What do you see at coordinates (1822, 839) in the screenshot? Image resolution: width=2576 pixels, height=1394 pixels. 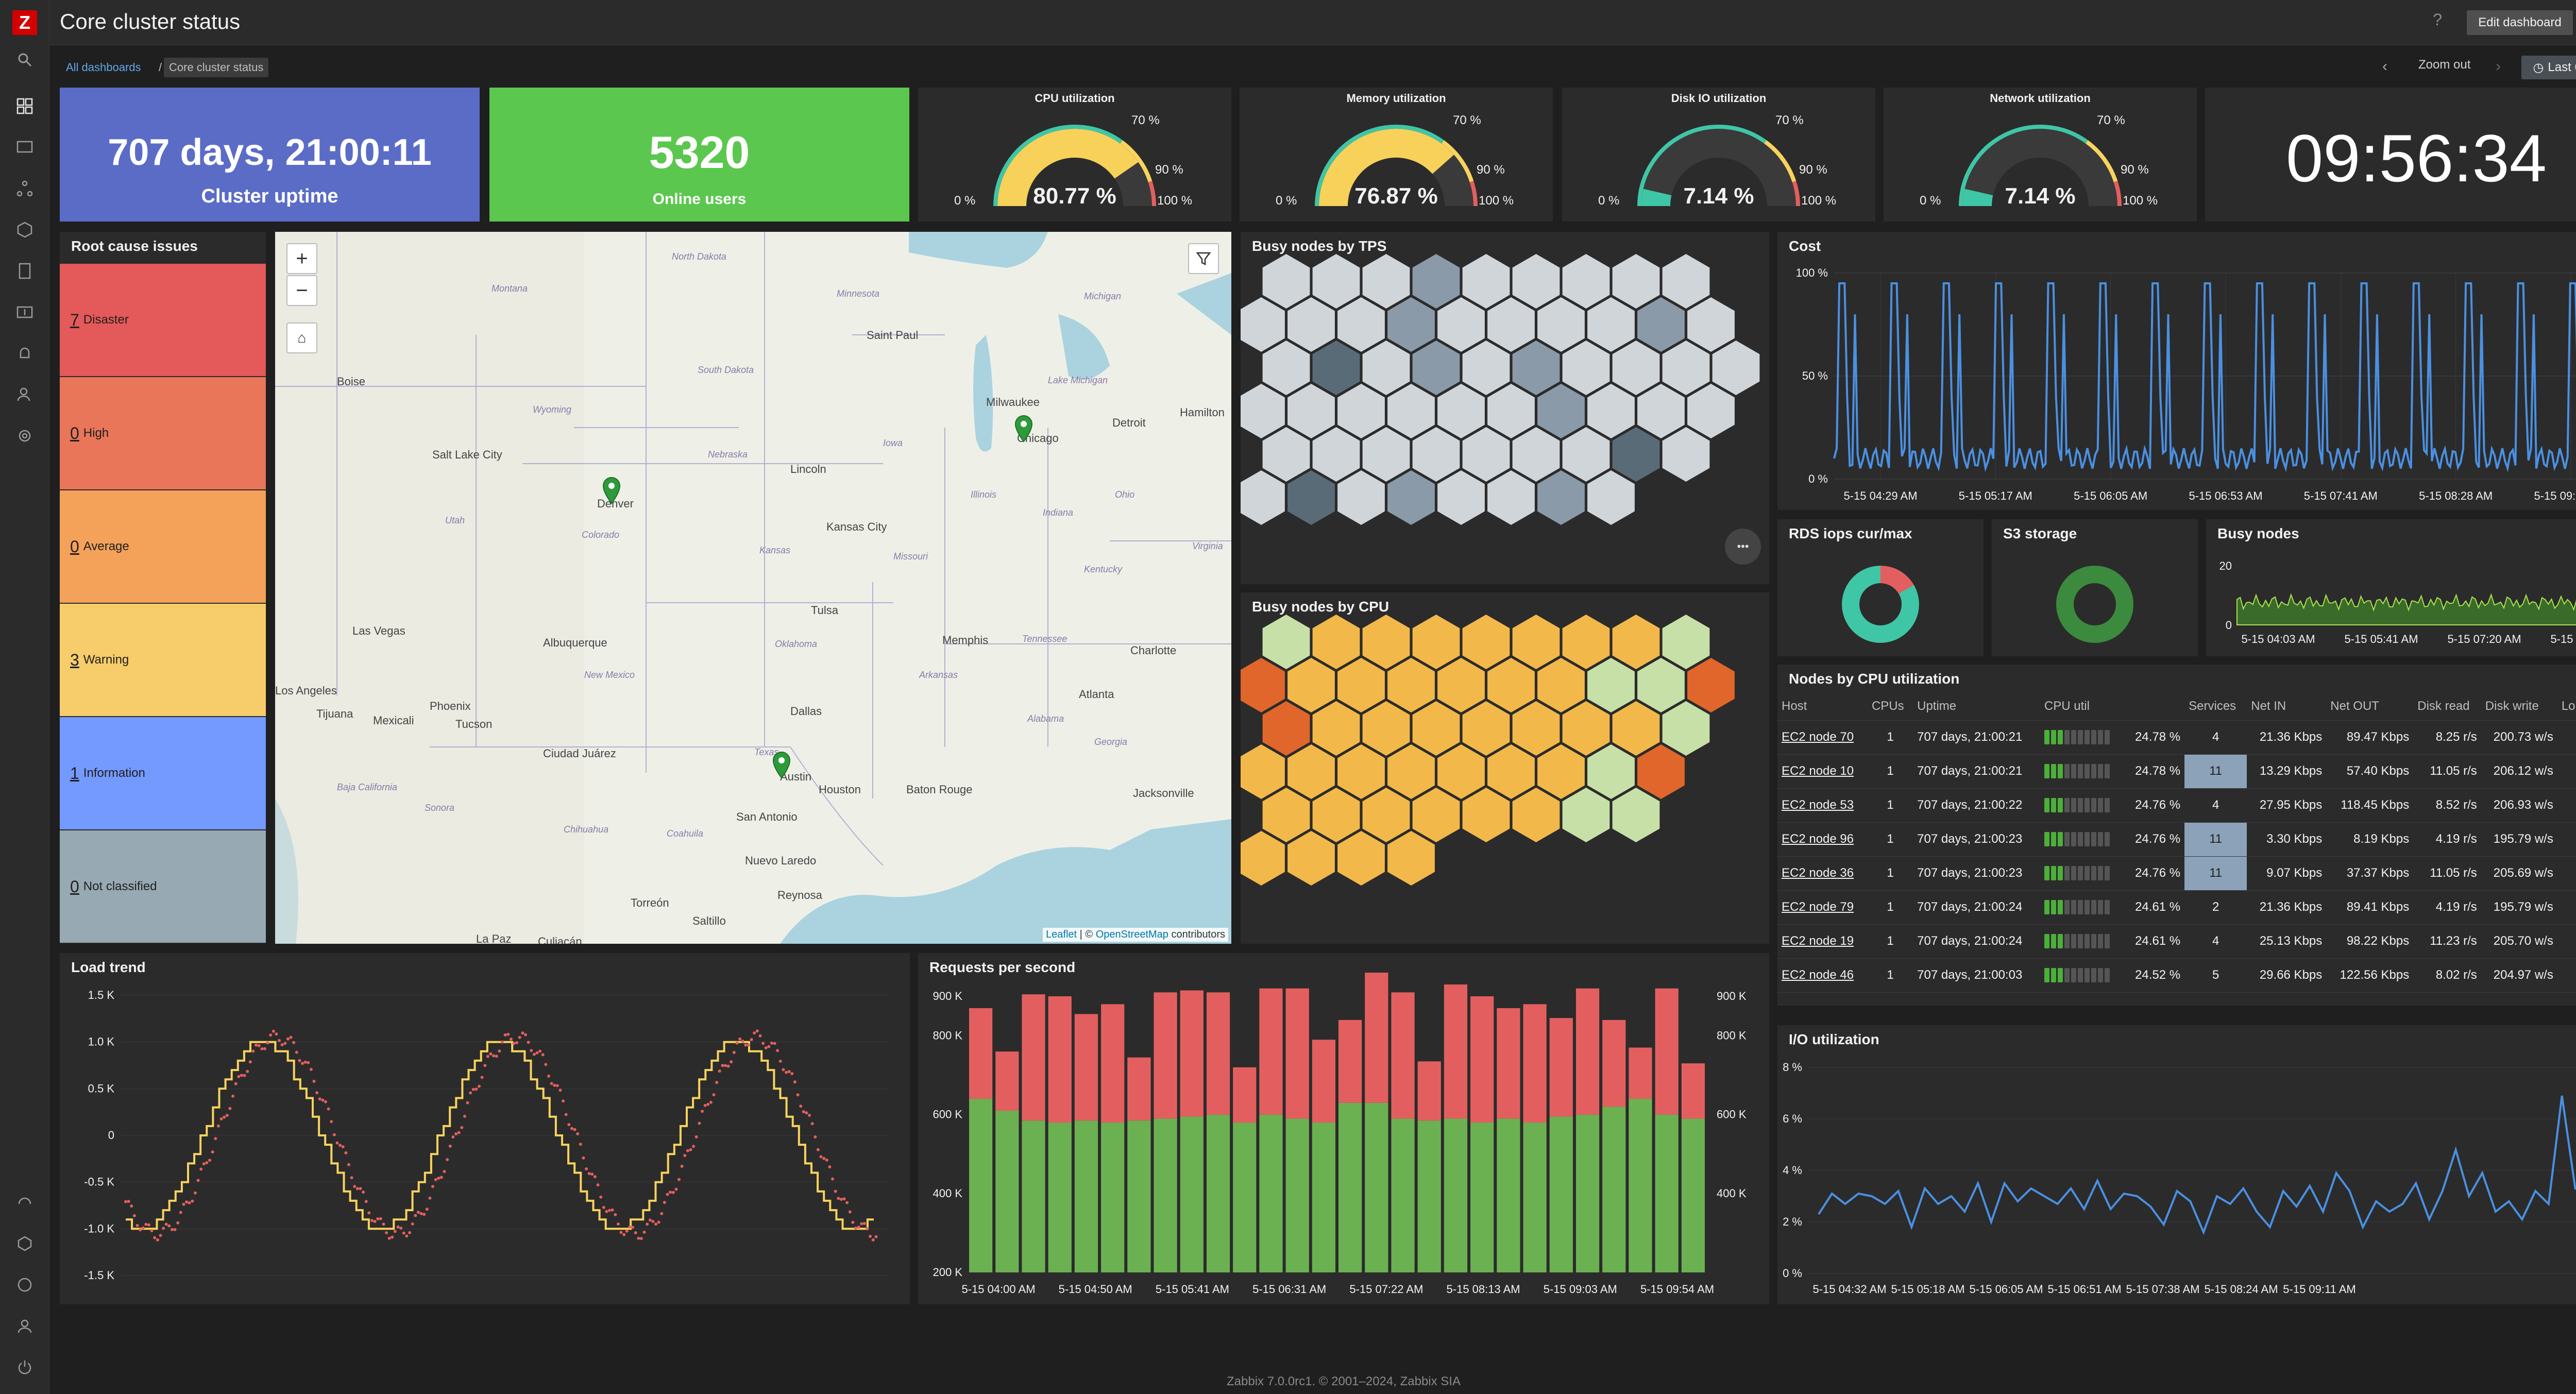 I see `host-link: EC2 node 96` at bounding box center [1822, 839].